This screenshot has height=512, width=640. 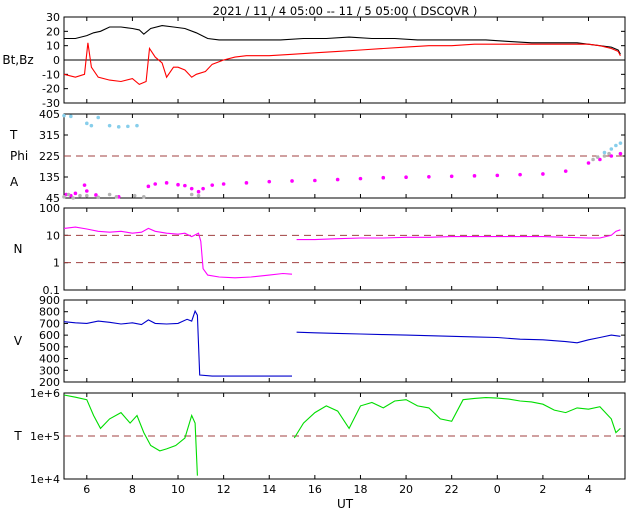 I want to click on y-axis-label: A, so click(x=14, y=182).